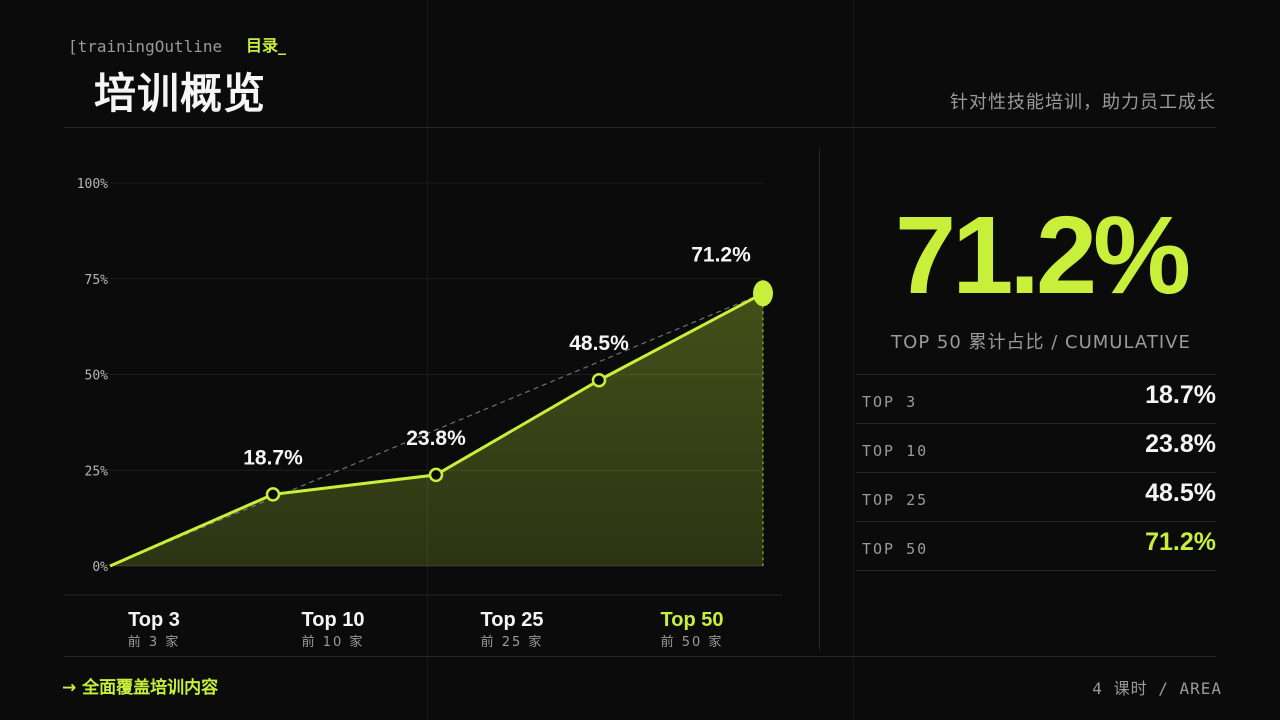  Describe the element at coordinates (436, 438) in the screenshot. I see `data-label: 23.8%` at that location.